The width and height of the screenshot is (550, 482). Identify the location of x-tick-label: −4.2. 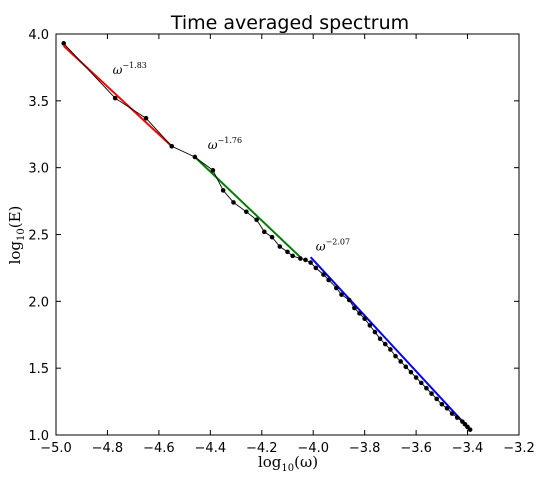
(262, 448).